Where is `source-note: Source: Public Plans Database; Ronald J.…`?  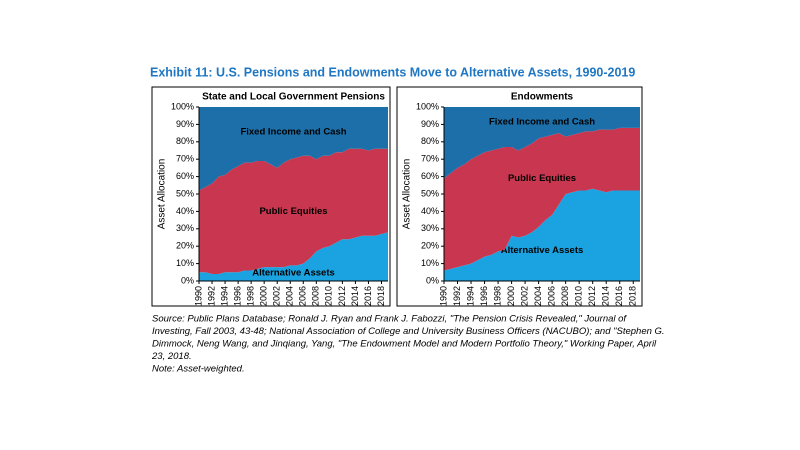 source-note: Source: Public Plans Database; Ronald J.… is located at coordinates (389, 319).